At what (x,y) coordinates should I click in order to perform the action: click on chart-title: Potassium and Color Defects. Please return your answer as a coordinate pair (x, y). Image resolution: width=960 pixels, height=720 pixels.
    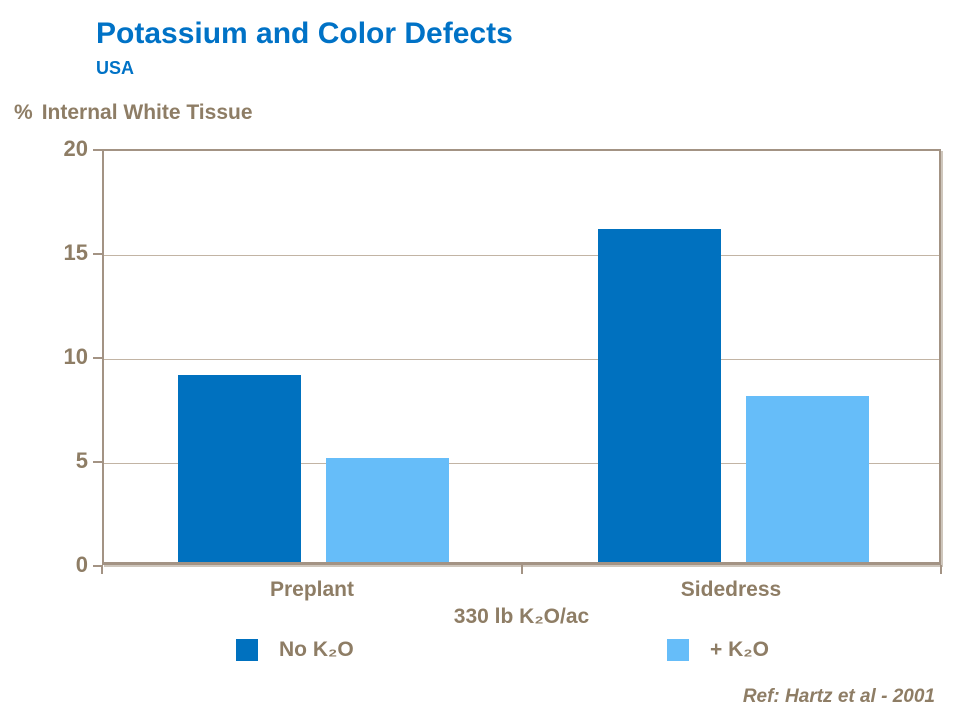
    Looking at the image, I should click on (304, 33).